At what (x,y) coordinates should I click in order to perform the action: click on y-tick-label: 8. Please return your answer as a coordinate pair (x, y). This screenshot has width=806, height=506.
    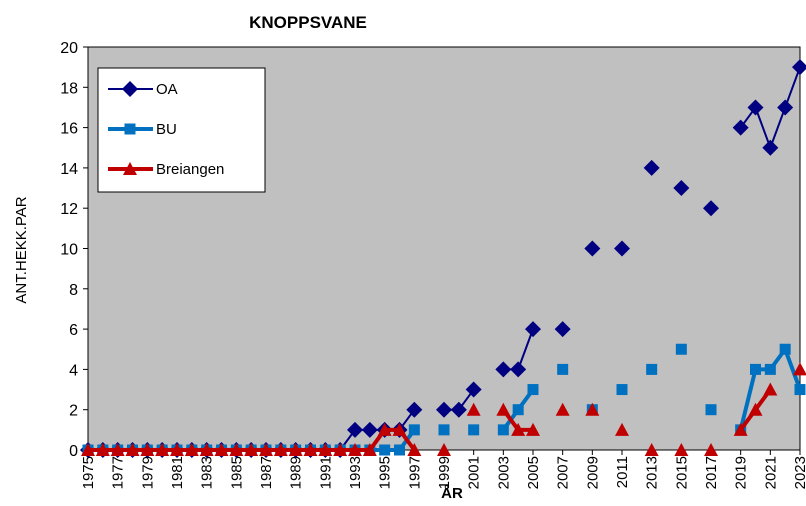
    Looking at the image, I should click on (73, 290).